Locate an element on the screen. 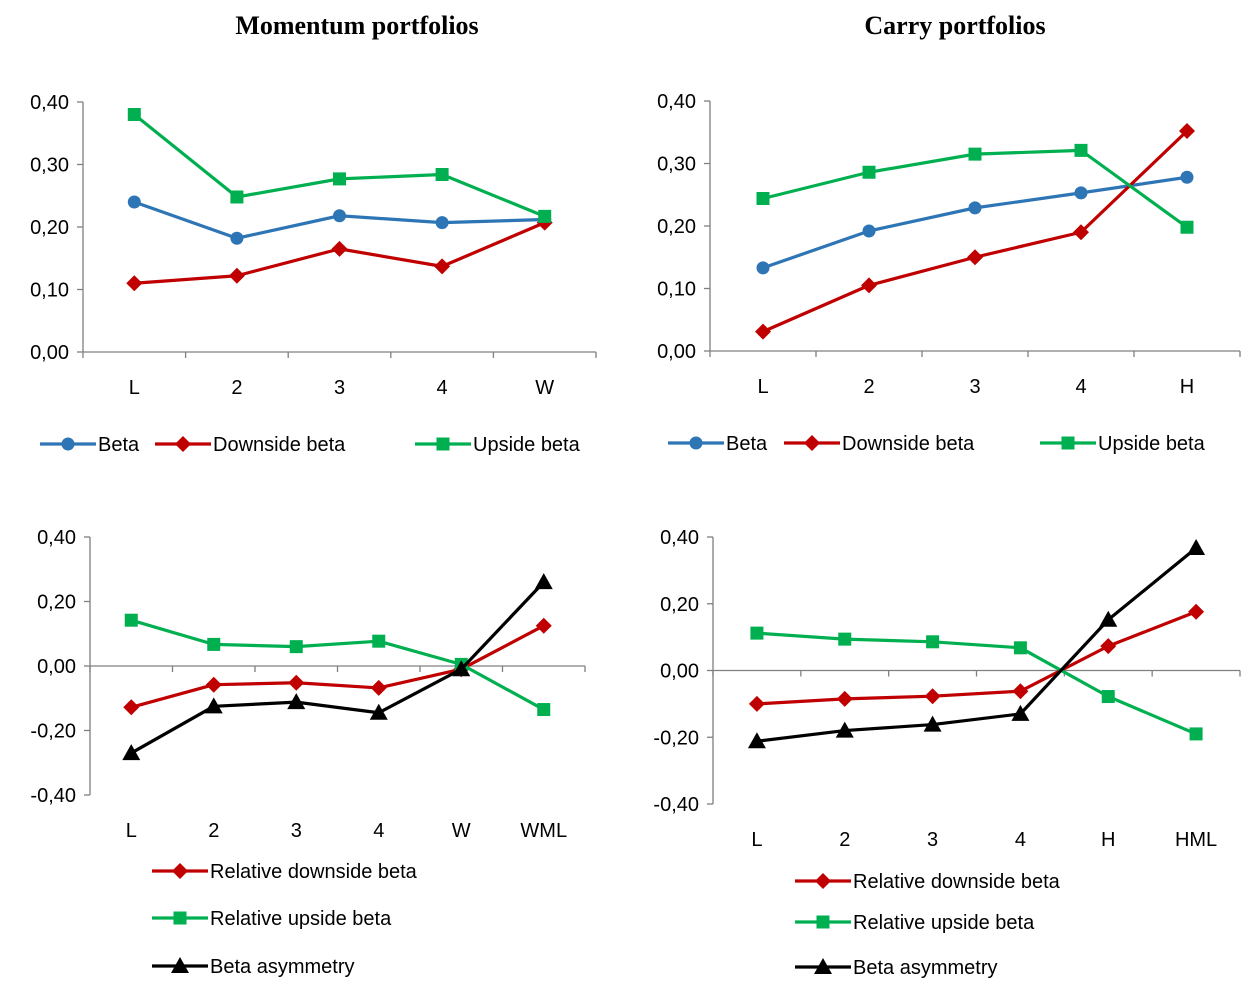  legend-label: Relative upside beta is located at coordinates (944, 923).